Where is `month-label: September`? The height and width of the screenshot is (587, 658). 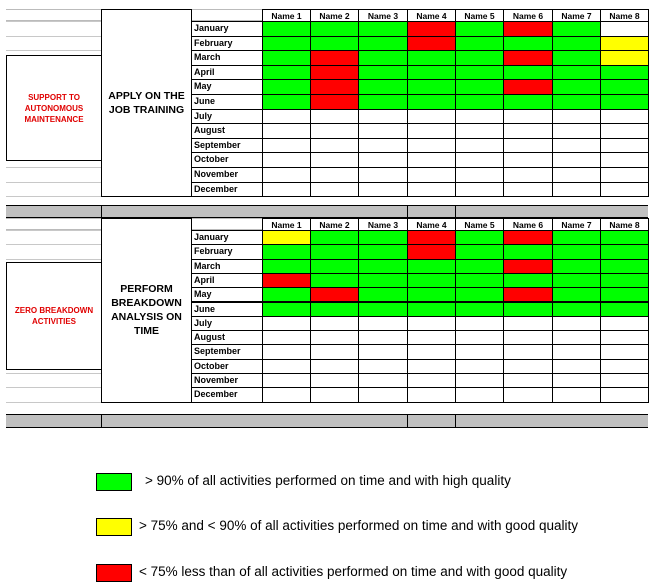
month-label: September is located at coordinates (227, 352).